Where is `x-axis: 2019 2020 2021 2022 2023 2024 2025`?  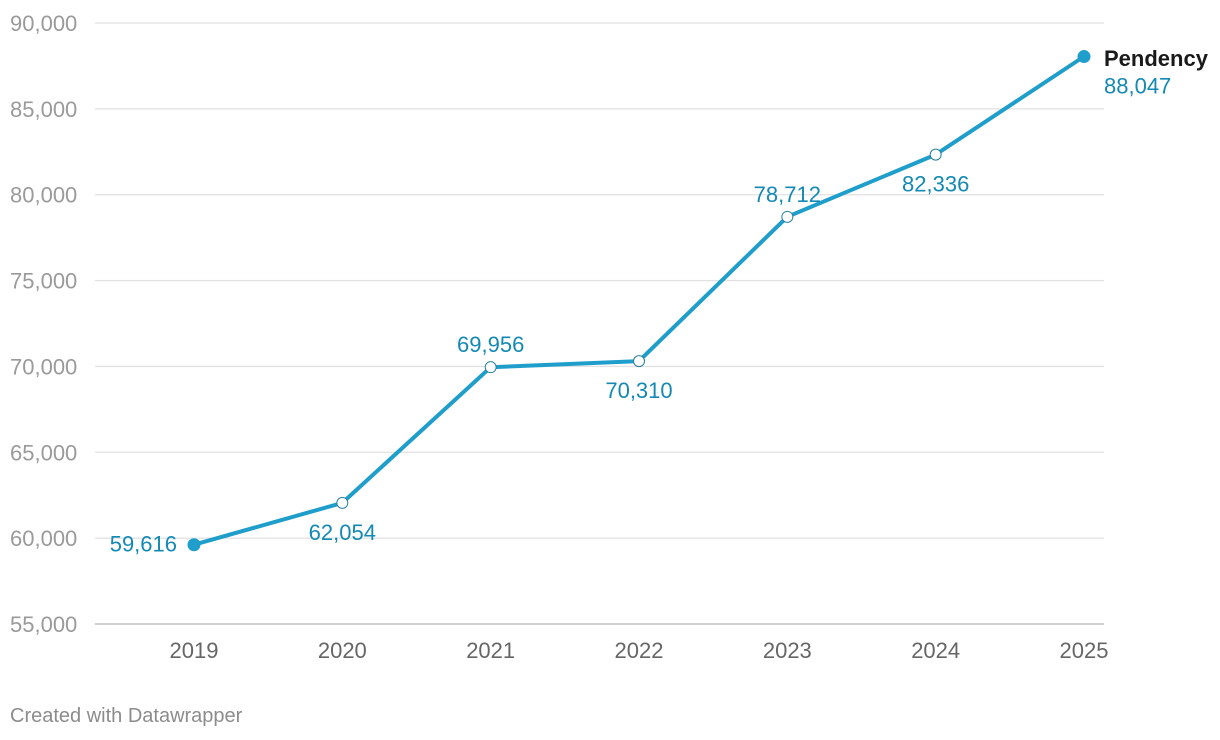 x-axis: 2019 2020 2021 2022 2023 2024 2025 is located at coordinates (639, 650).